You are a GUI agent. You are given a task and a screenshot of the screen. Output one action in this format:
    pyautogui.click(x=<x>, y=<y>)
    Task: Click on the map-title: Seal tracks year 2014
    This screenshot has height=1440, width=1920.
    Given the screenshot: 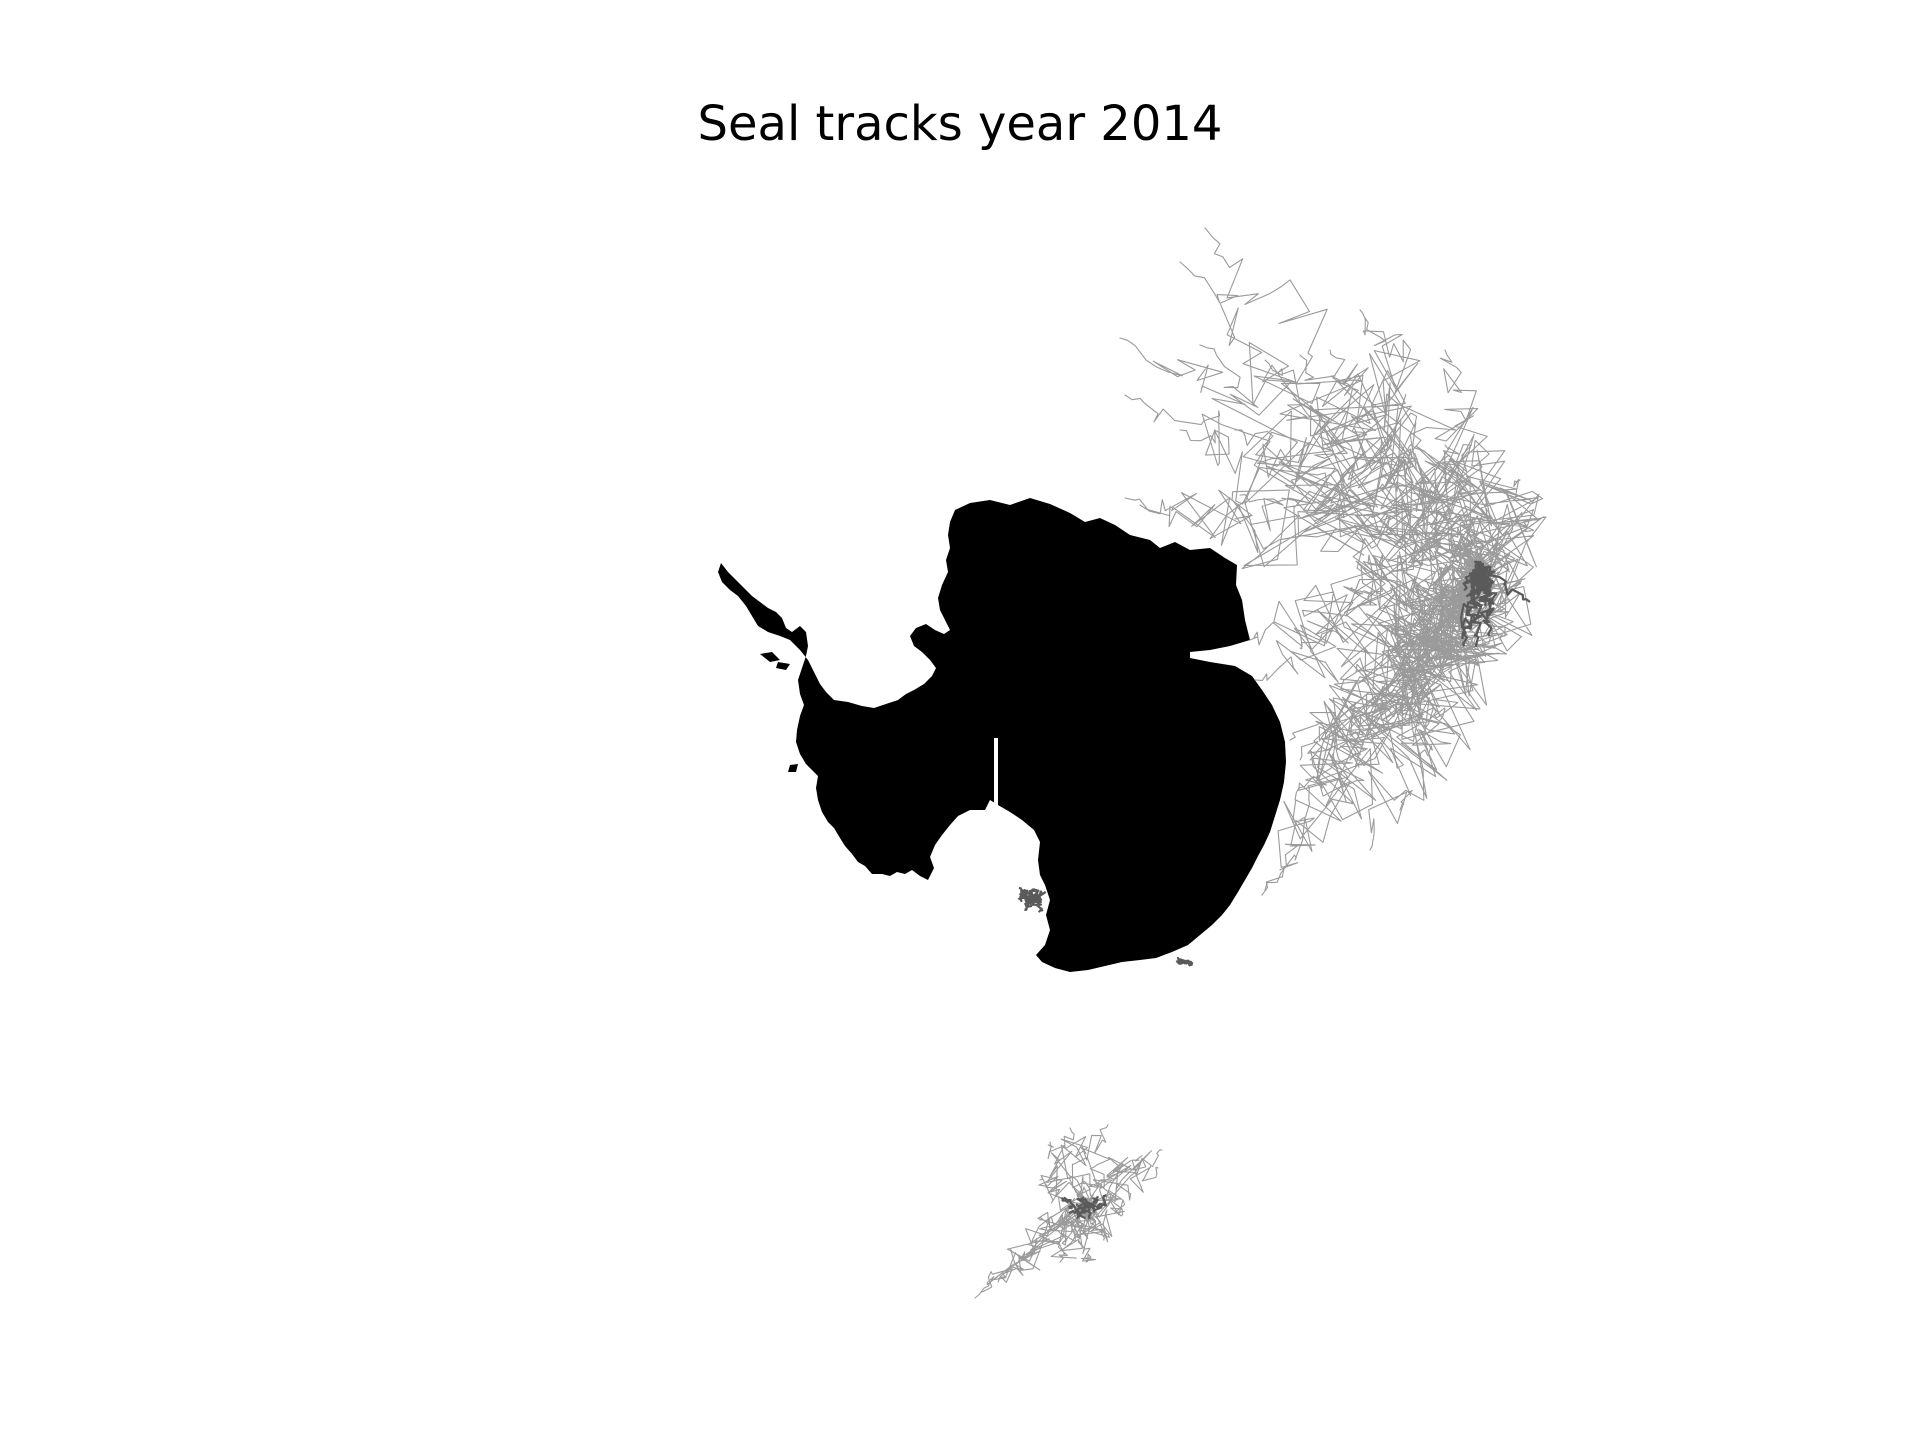 What is the action you would take?
    pyautogui.click(x=960, y=124)
    